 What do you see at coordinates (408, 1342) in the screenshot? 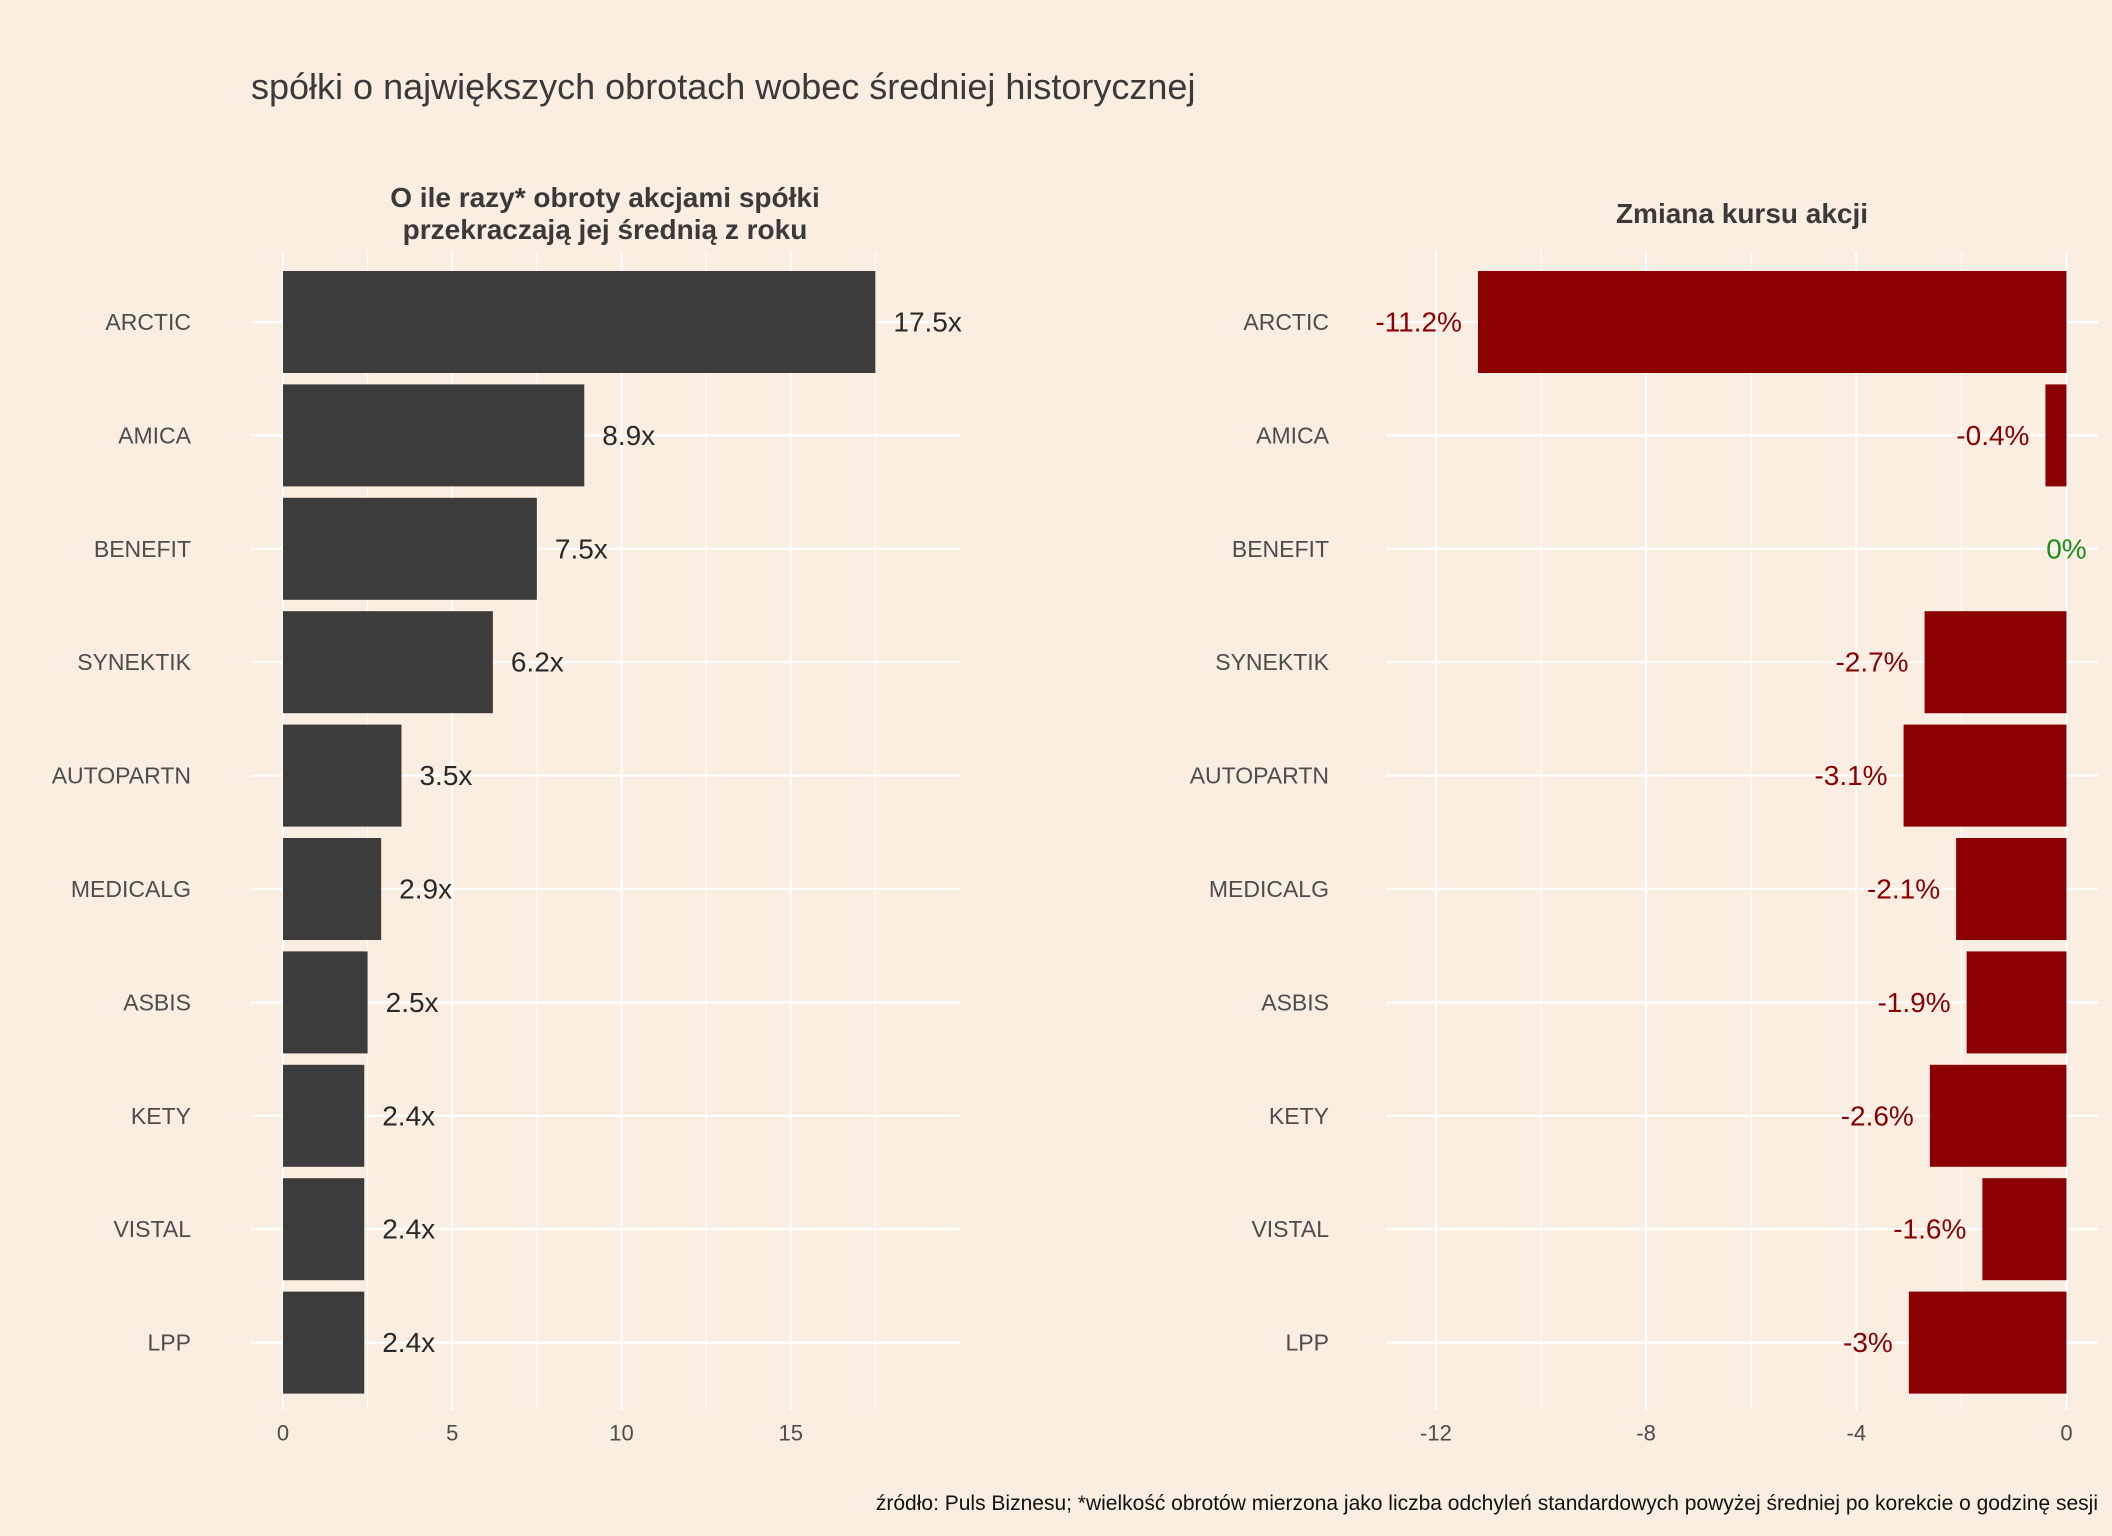
I see `left-data-label-lpp: 2.4x` at bounding box center [408, 1342].